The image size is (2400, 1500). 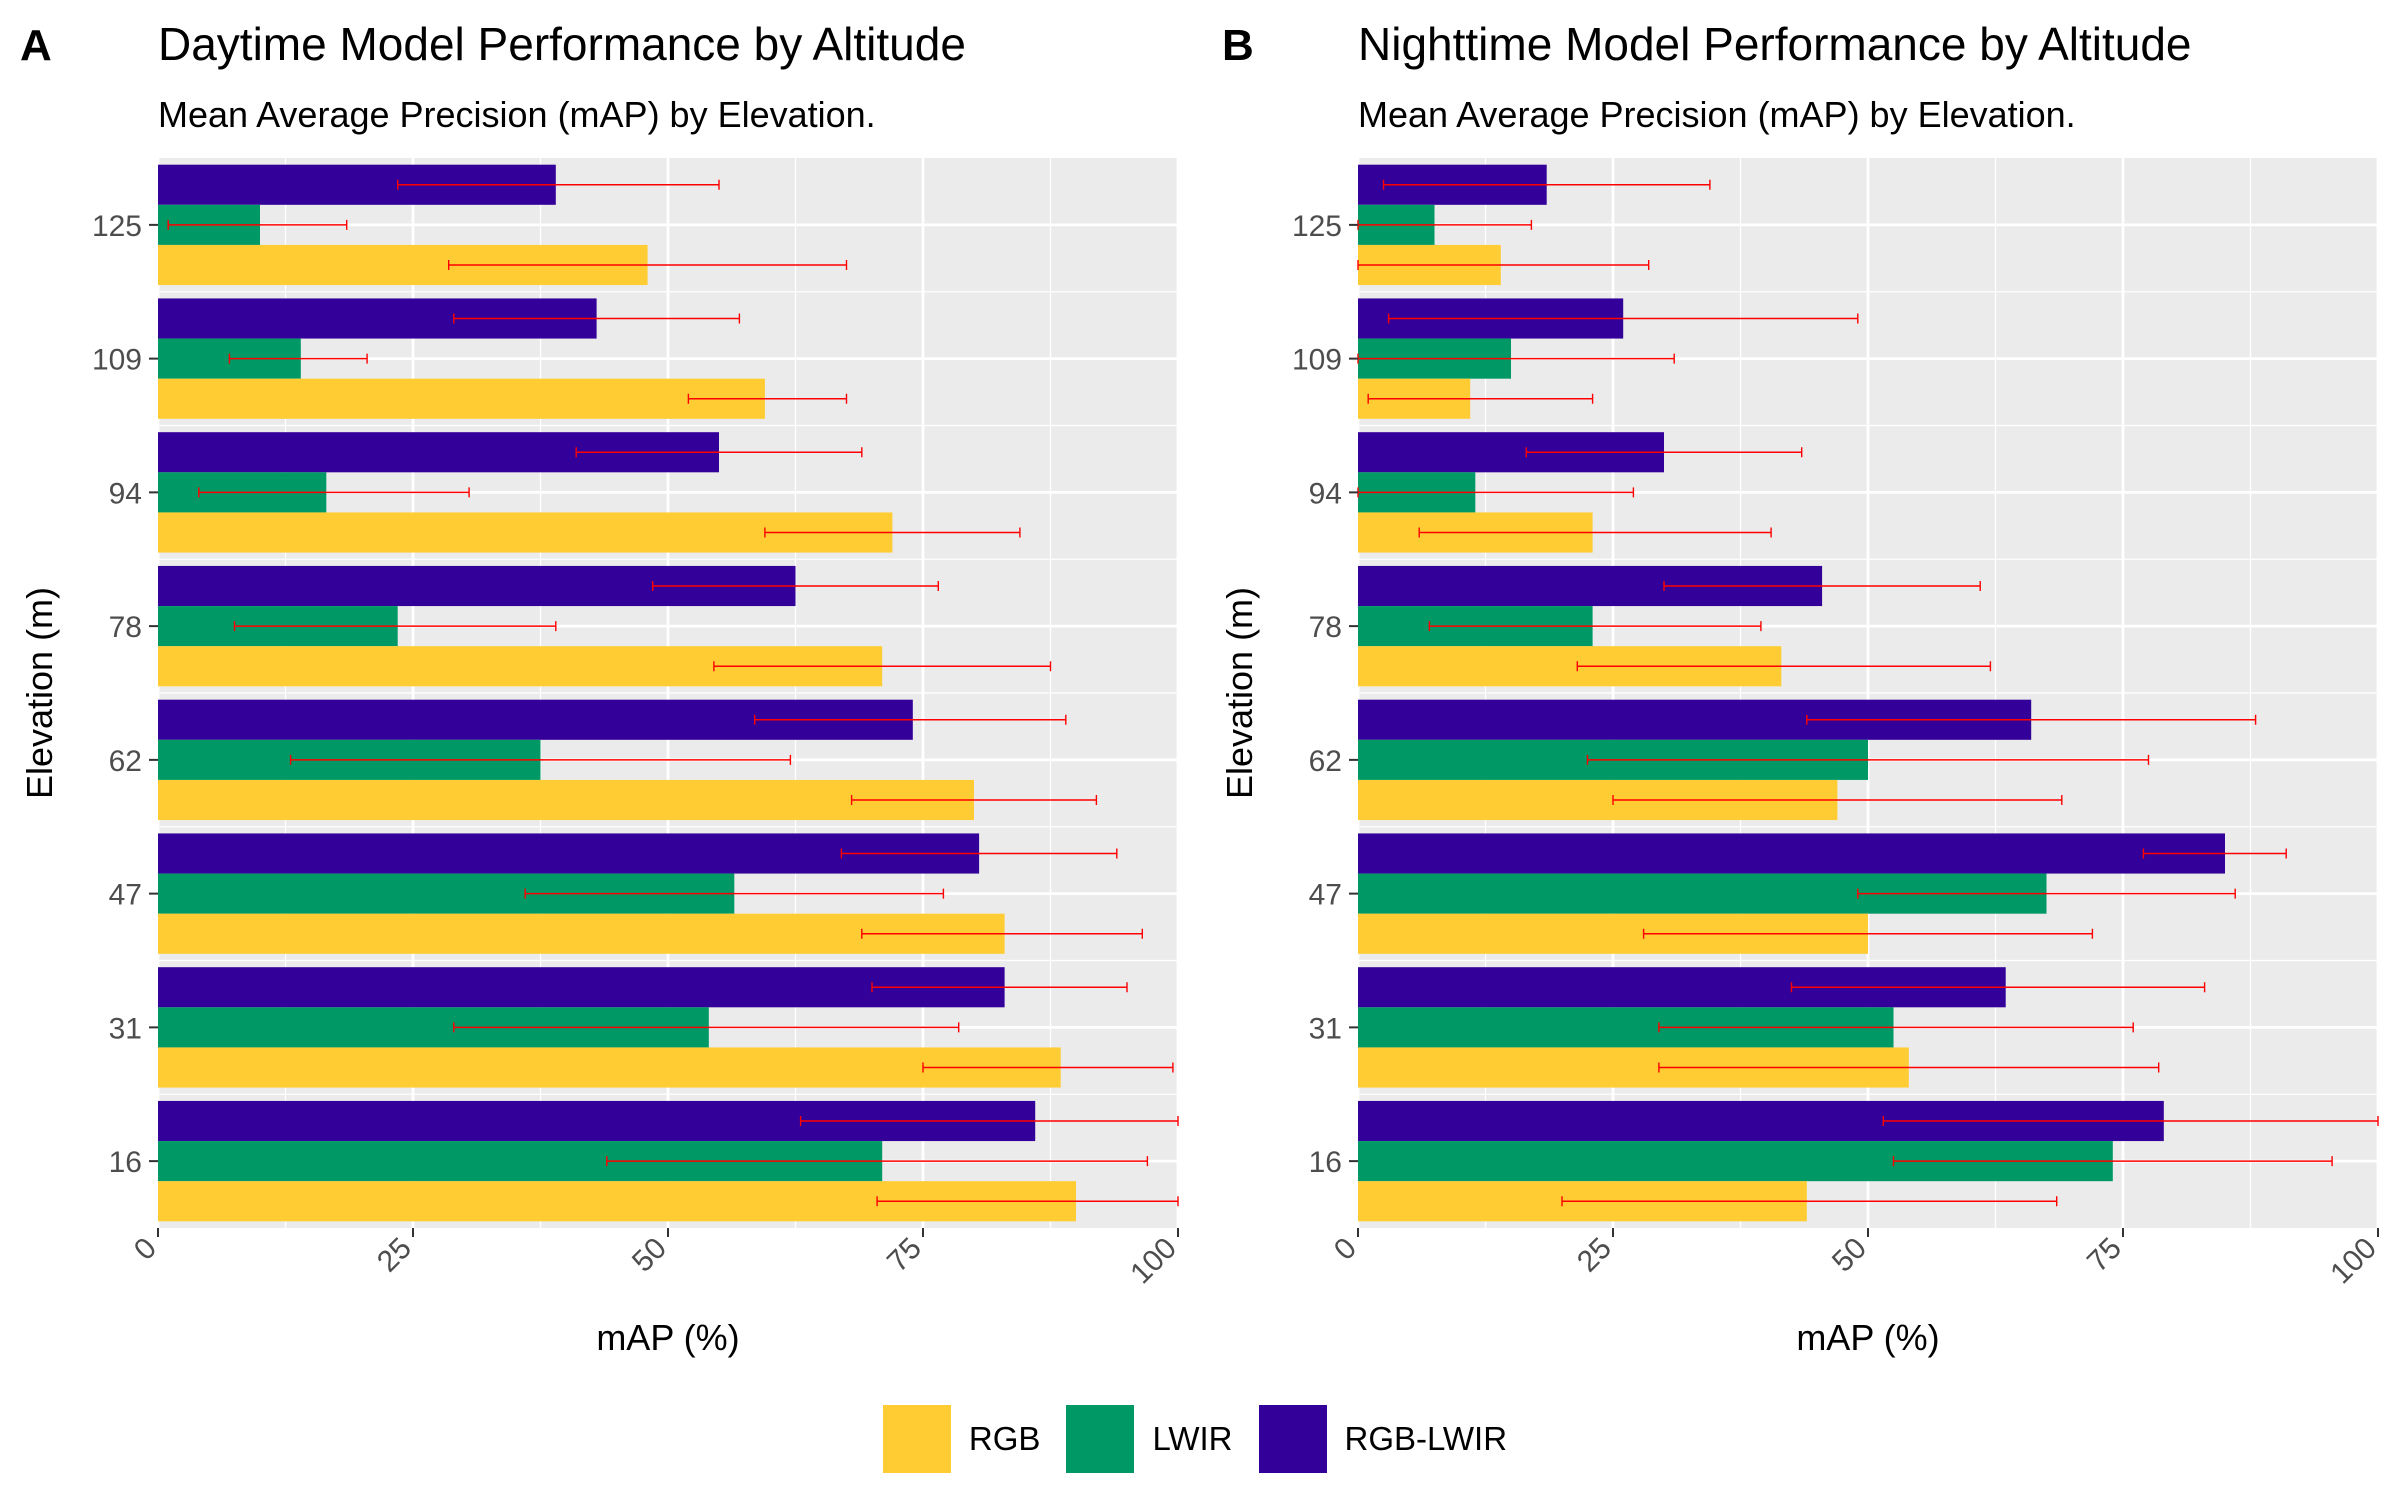 I want to click on panel-a-y-tick-label: 62, so click(x=125, y=761).